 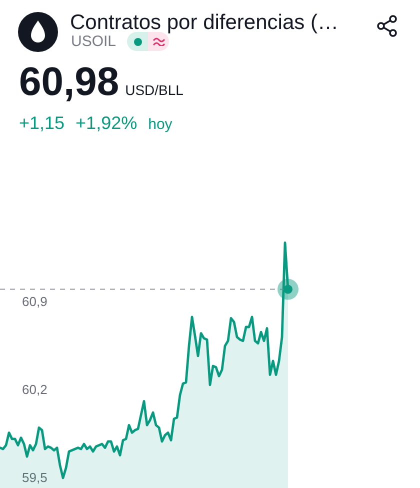 What do you see at coordinates (42, 123) in the screenshot?
I see `annotation: +1,15` at bounding box center [42, 123].